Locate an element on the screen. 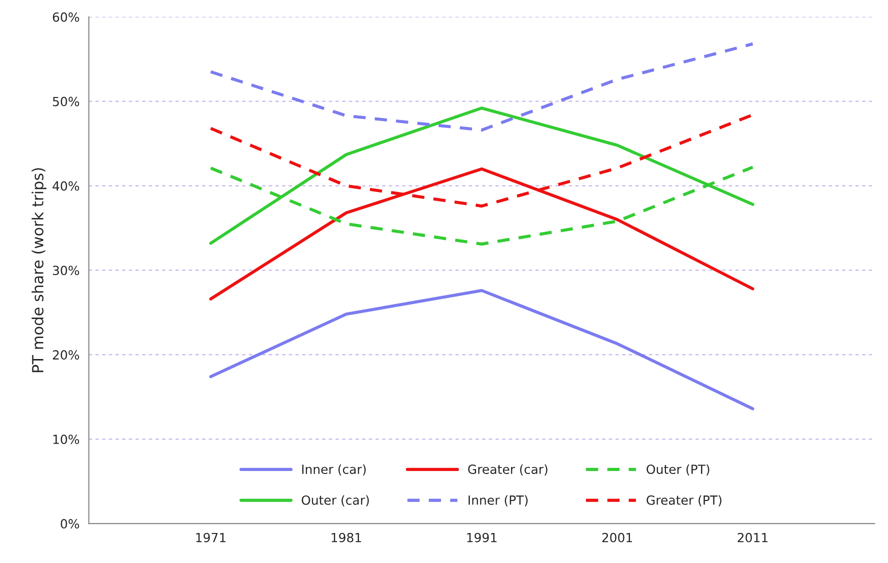  legend-label: Greater (car) is located at coordinates (508, 470).